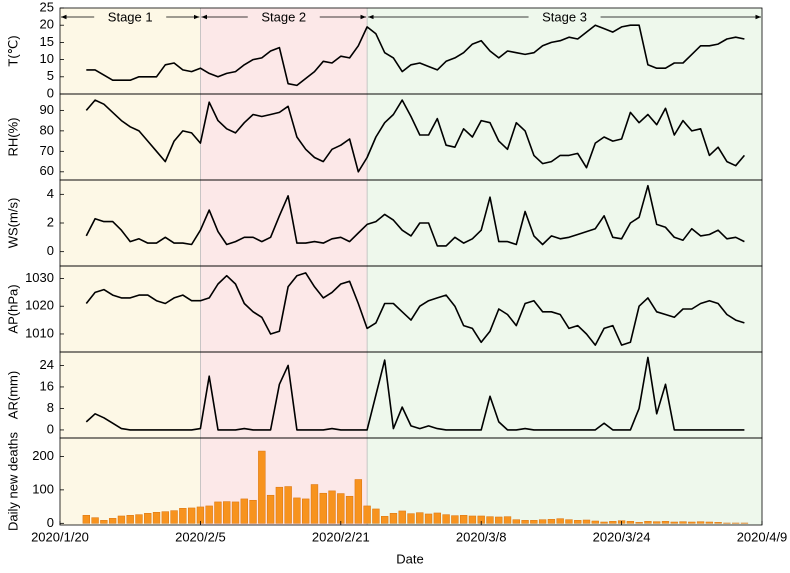 The image size is (790, 573). I want to click on y-tick-label: 8, so click(50, 407).